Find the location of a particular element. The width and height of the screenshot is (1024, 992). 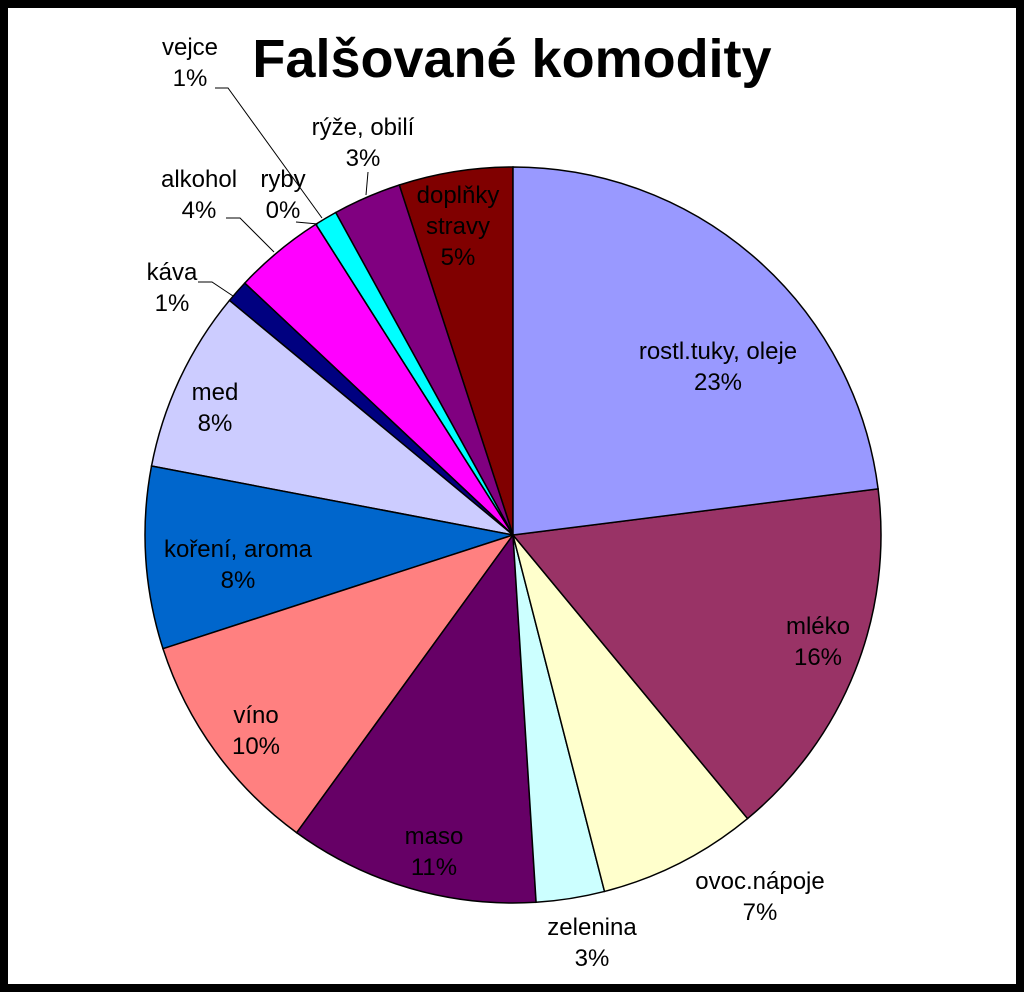

slice-name: ovoc.nápoje is located at coordinates (760, 881).